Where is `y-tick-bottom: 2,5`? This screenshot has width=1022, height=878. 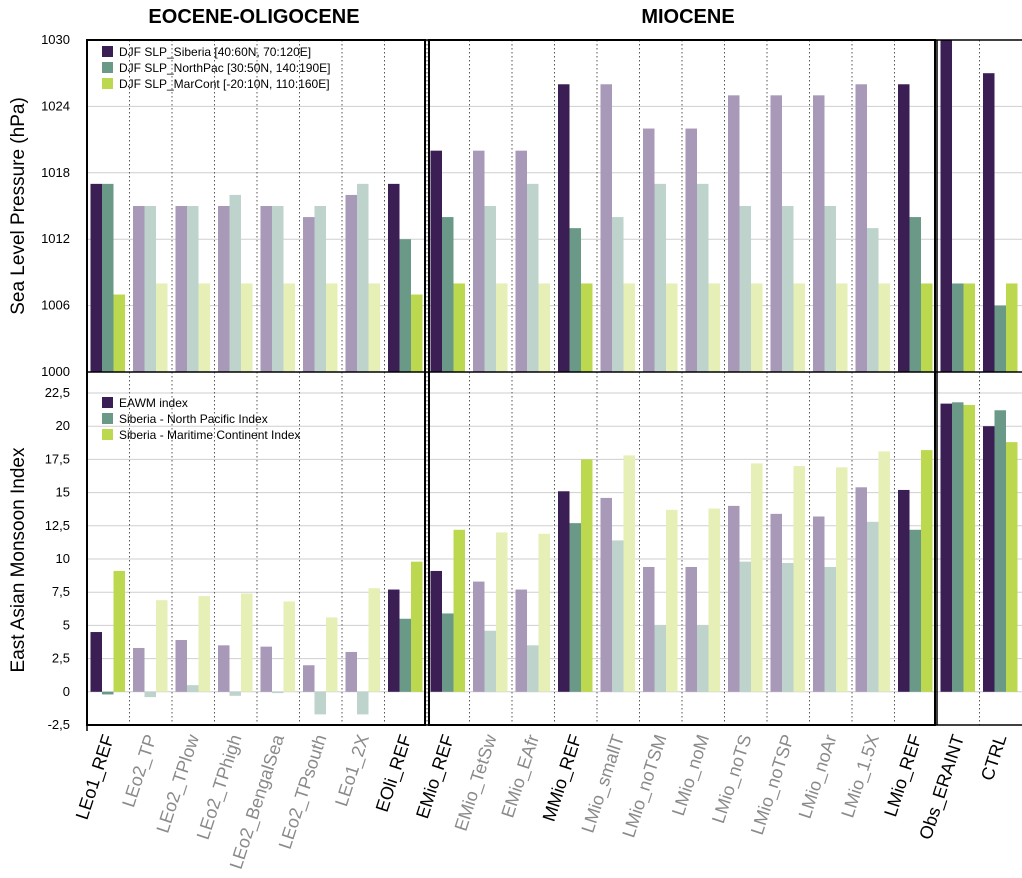 y-tick-bottom: 2,5 is located at coordinates (61, 658).